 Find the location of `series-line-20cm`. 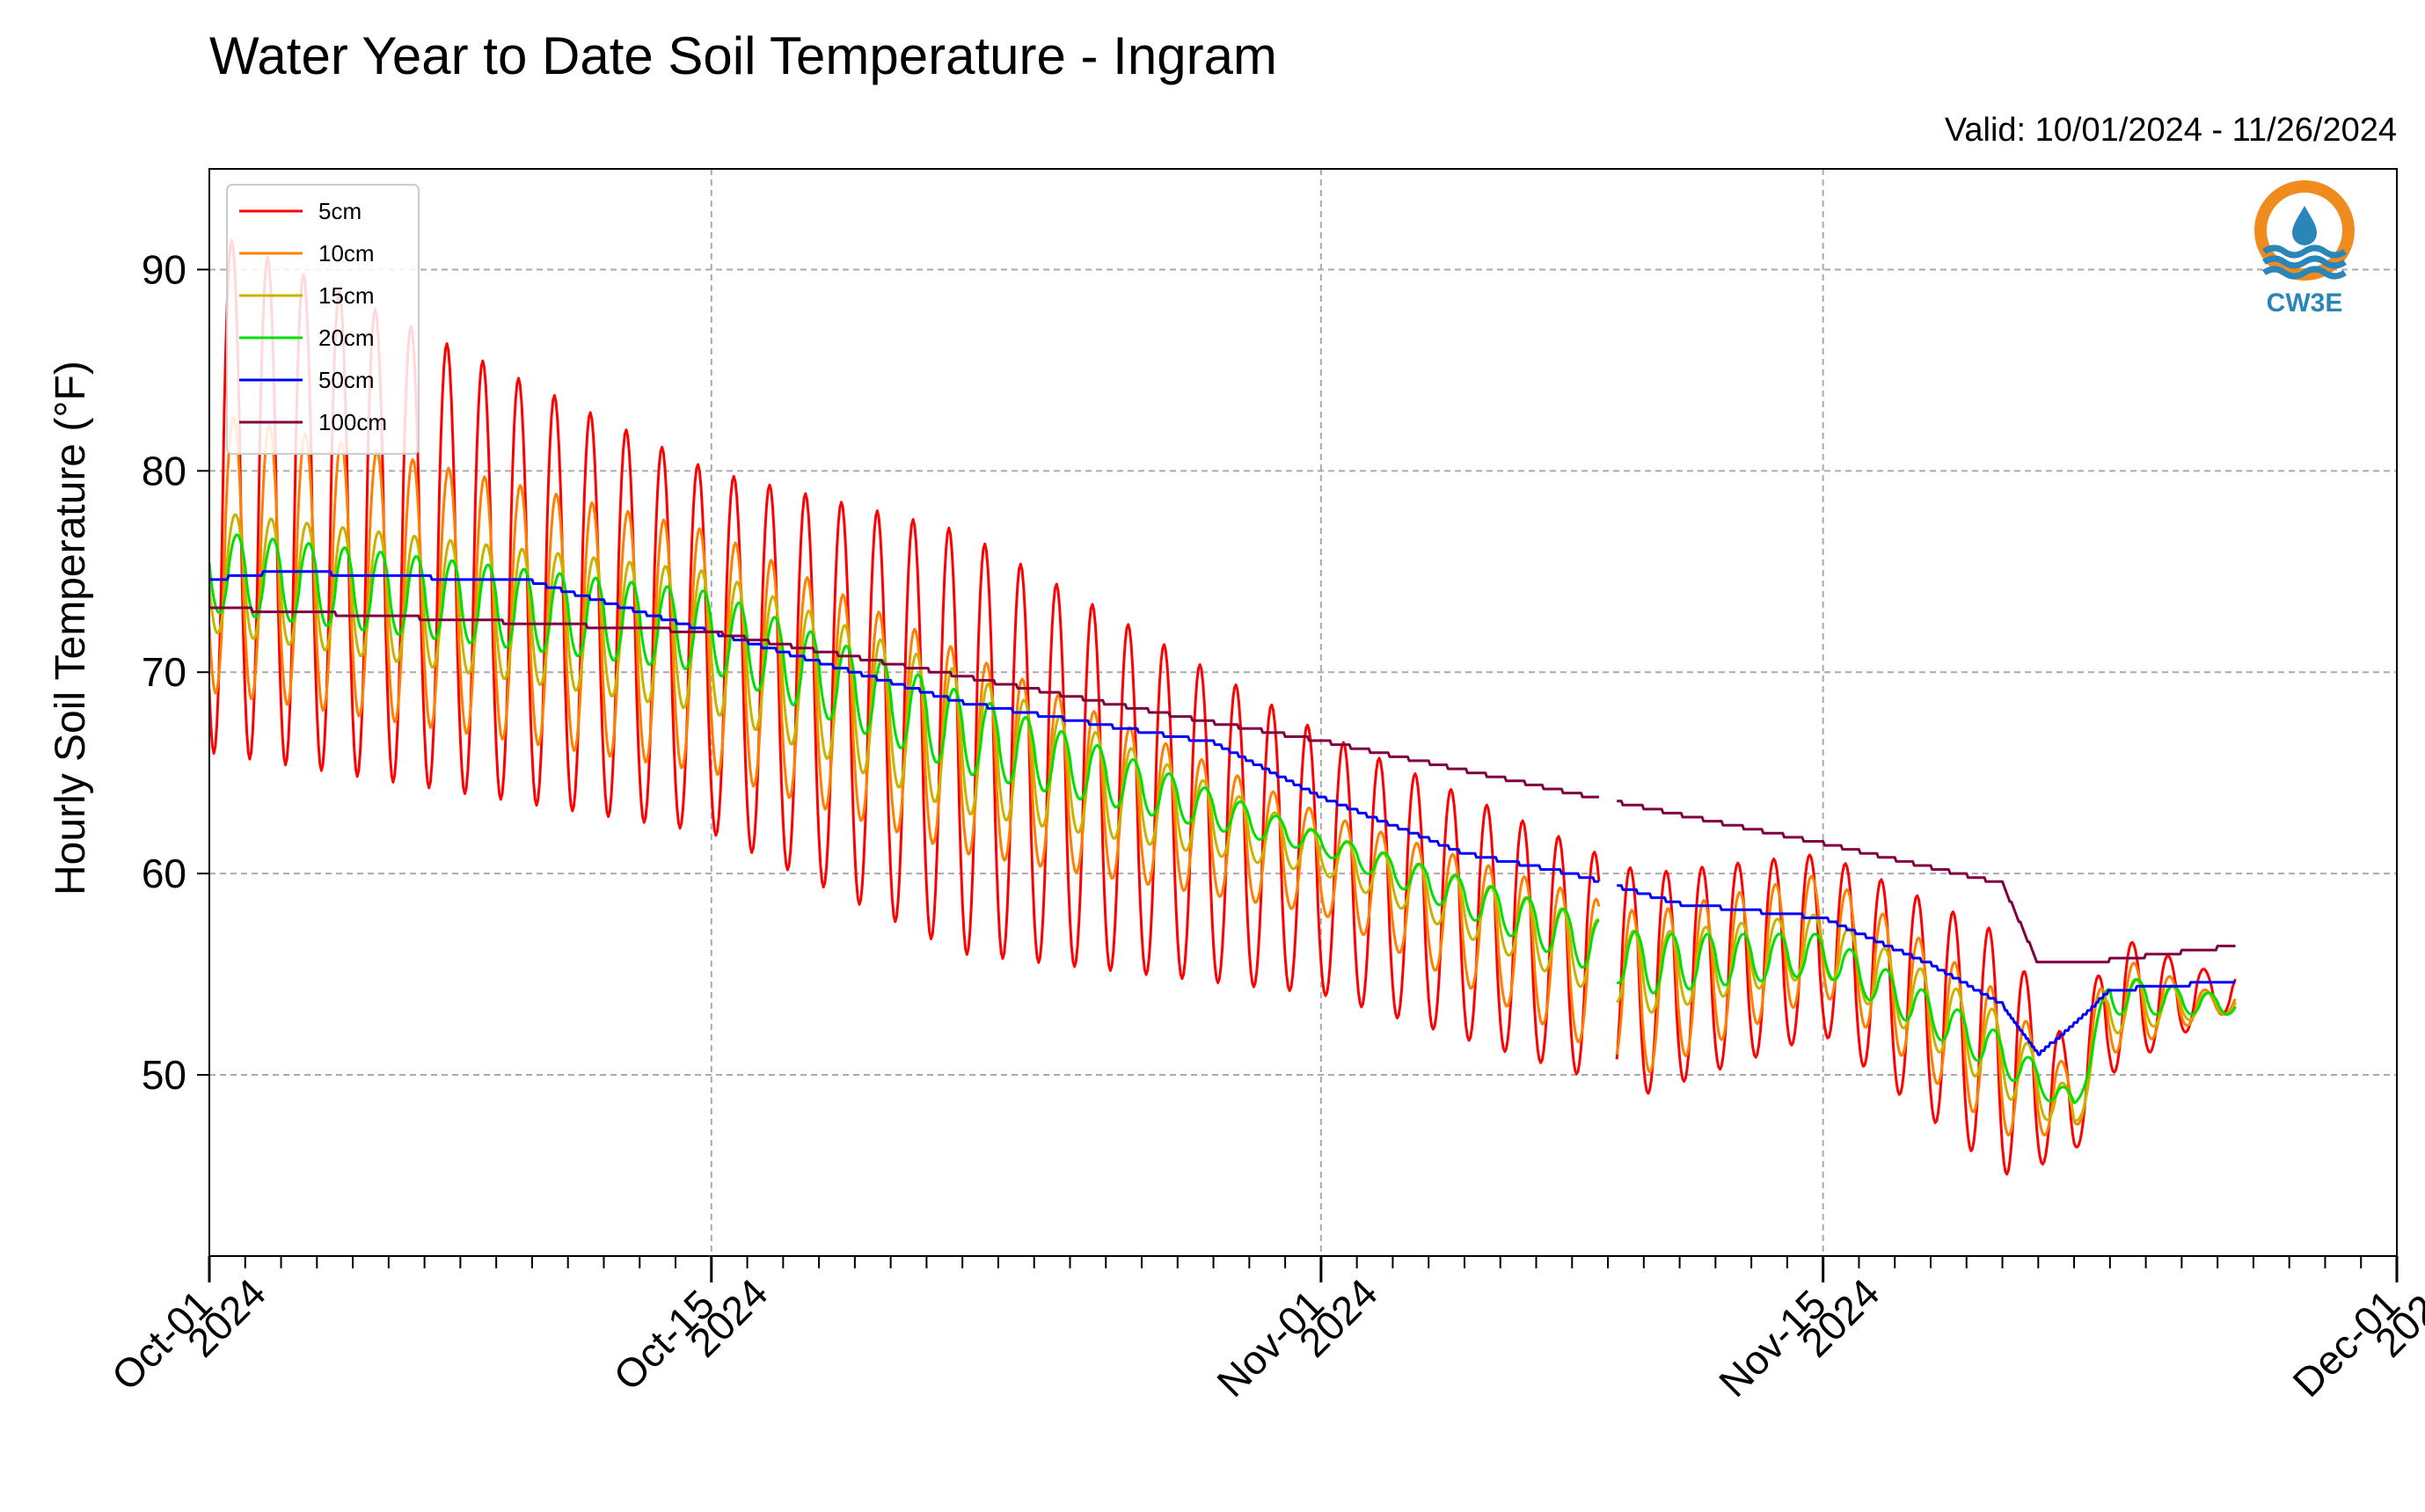

series-line-20cm is located at coordinates (1926, 1017).